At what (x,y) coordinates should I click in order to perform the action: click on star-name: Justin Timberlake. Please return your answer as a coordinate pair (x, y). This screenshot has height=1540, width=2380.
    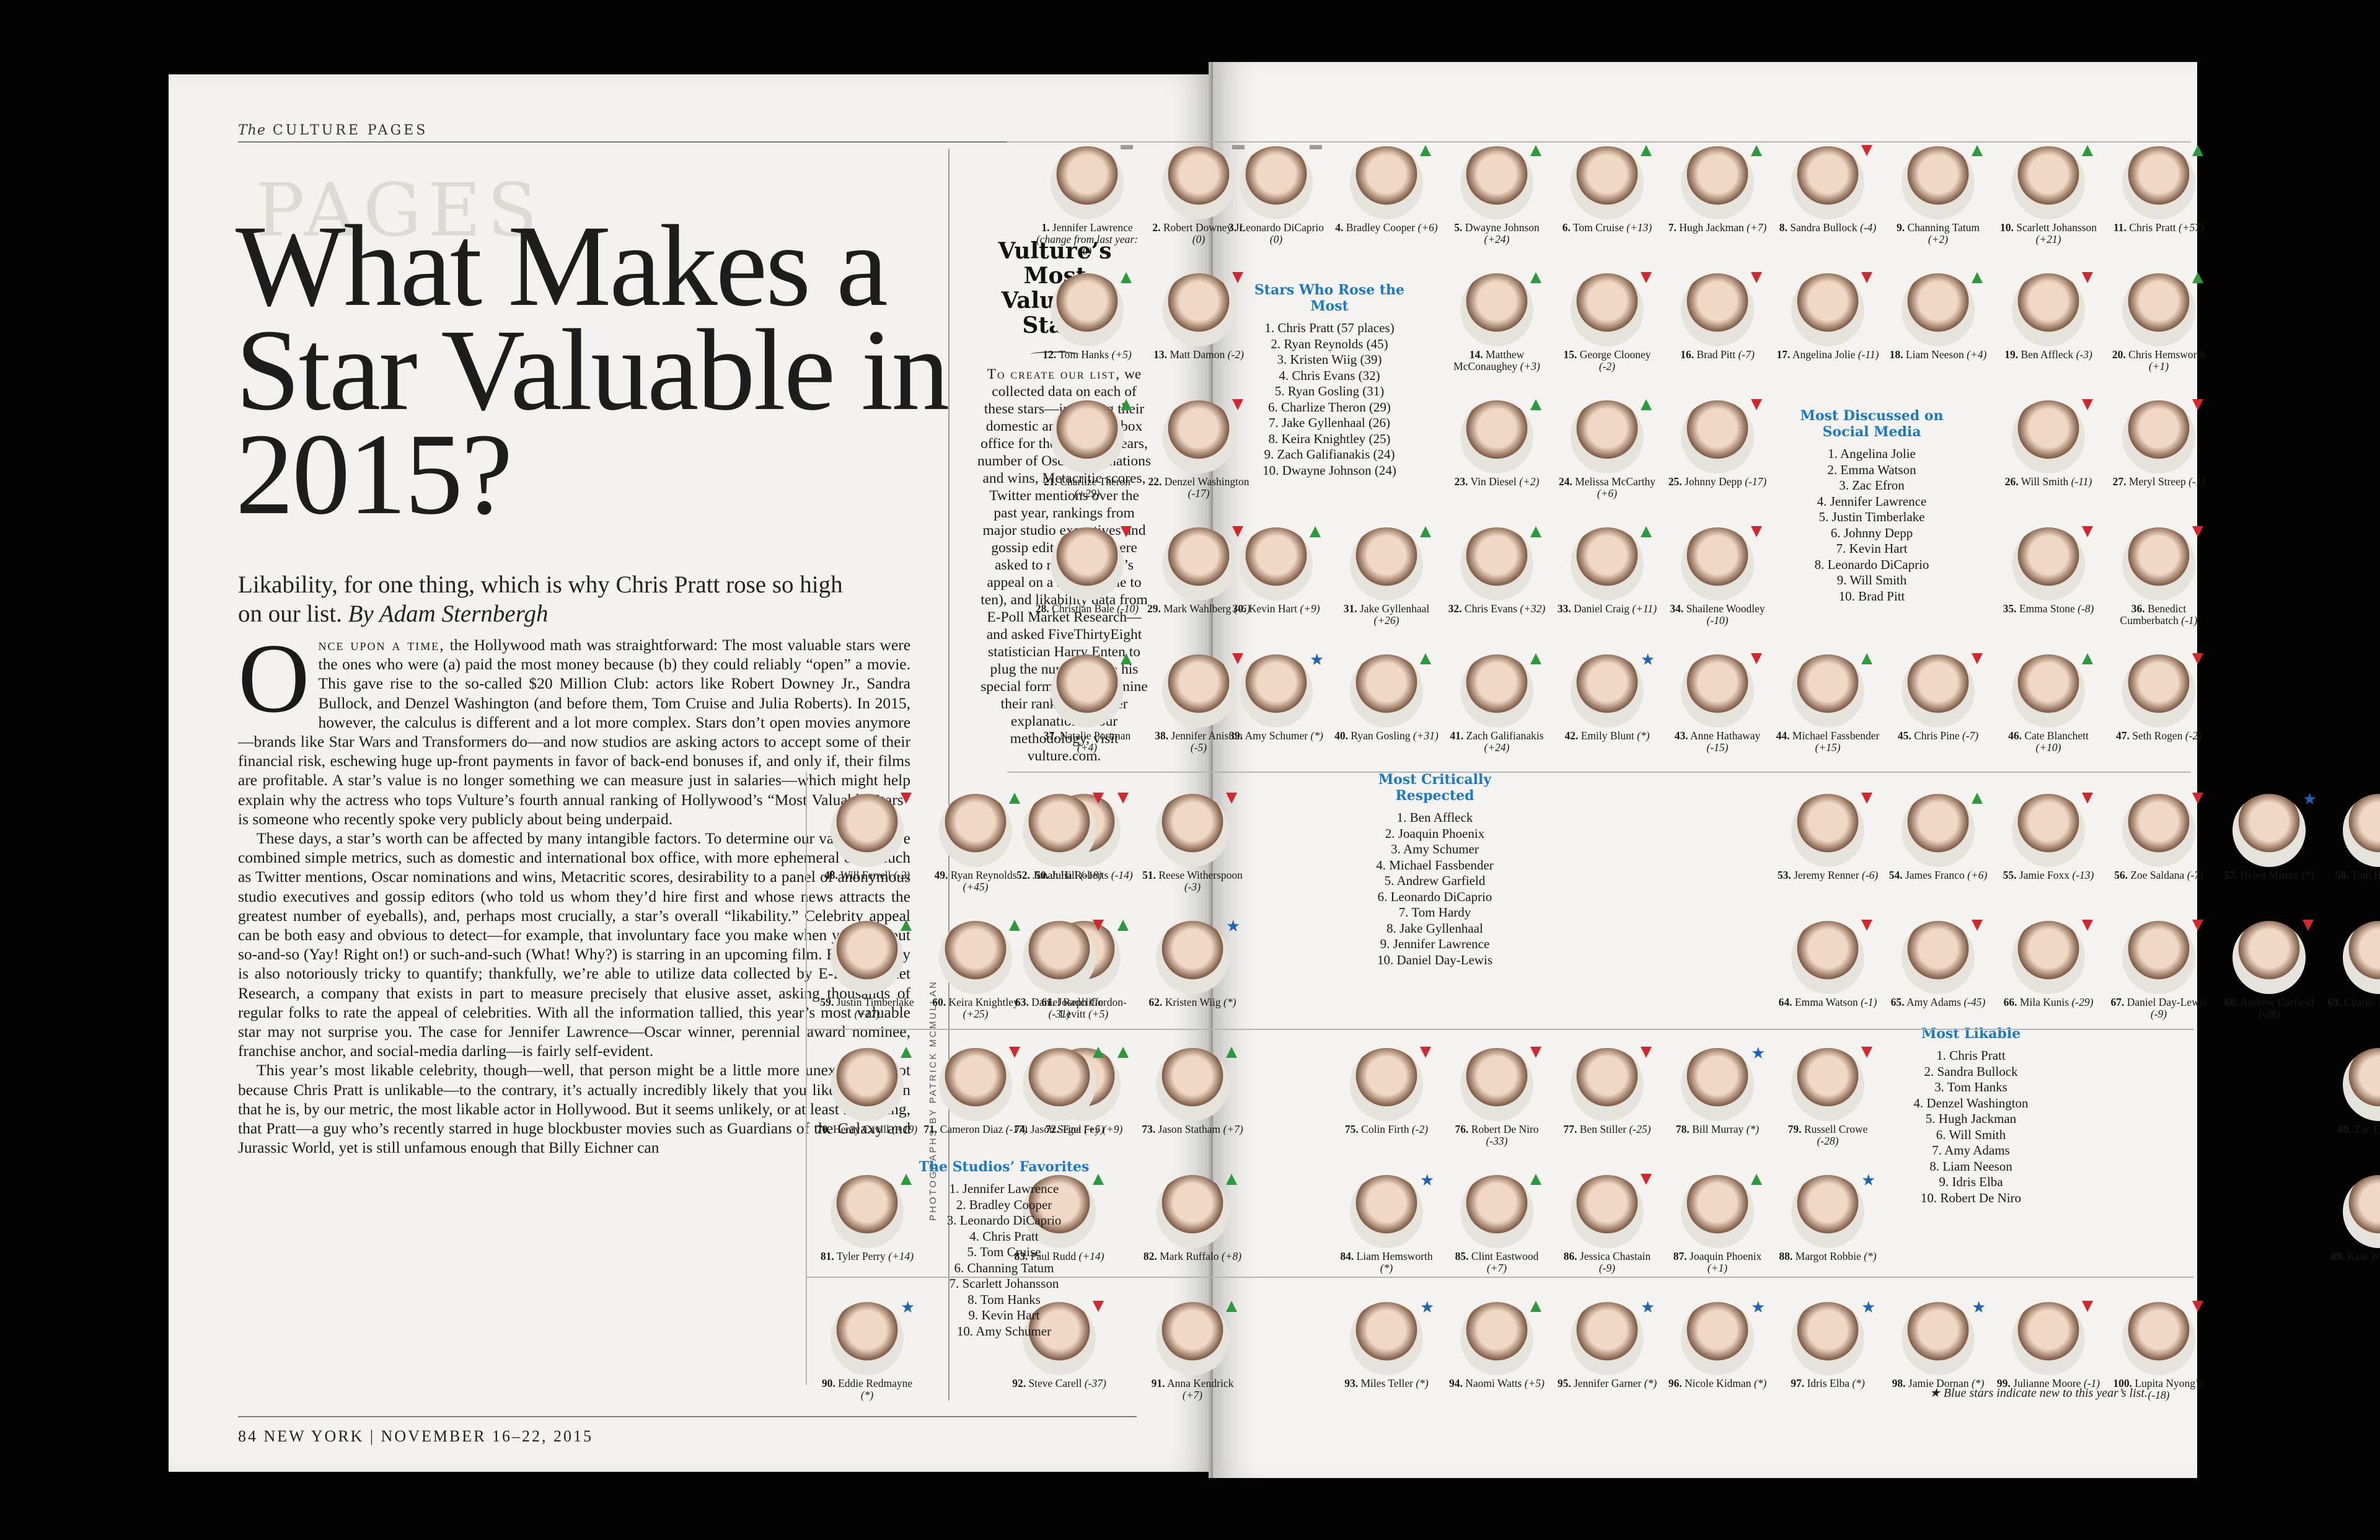
    Looking at the image, I should click on (874, 1002).